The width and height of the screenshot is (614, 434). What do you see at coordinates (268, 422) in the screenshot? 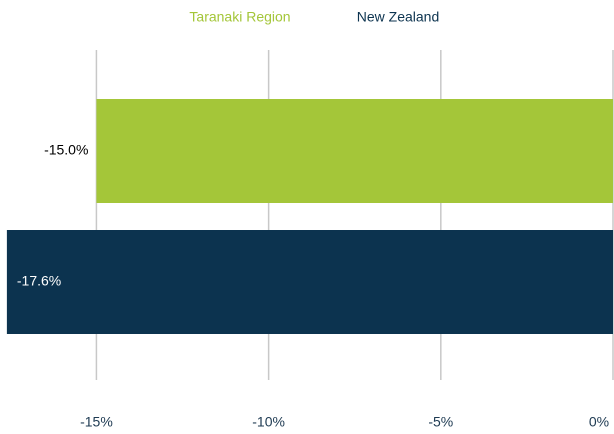
I see `x-tick-label: -10%` at bounding box center [268, 422].